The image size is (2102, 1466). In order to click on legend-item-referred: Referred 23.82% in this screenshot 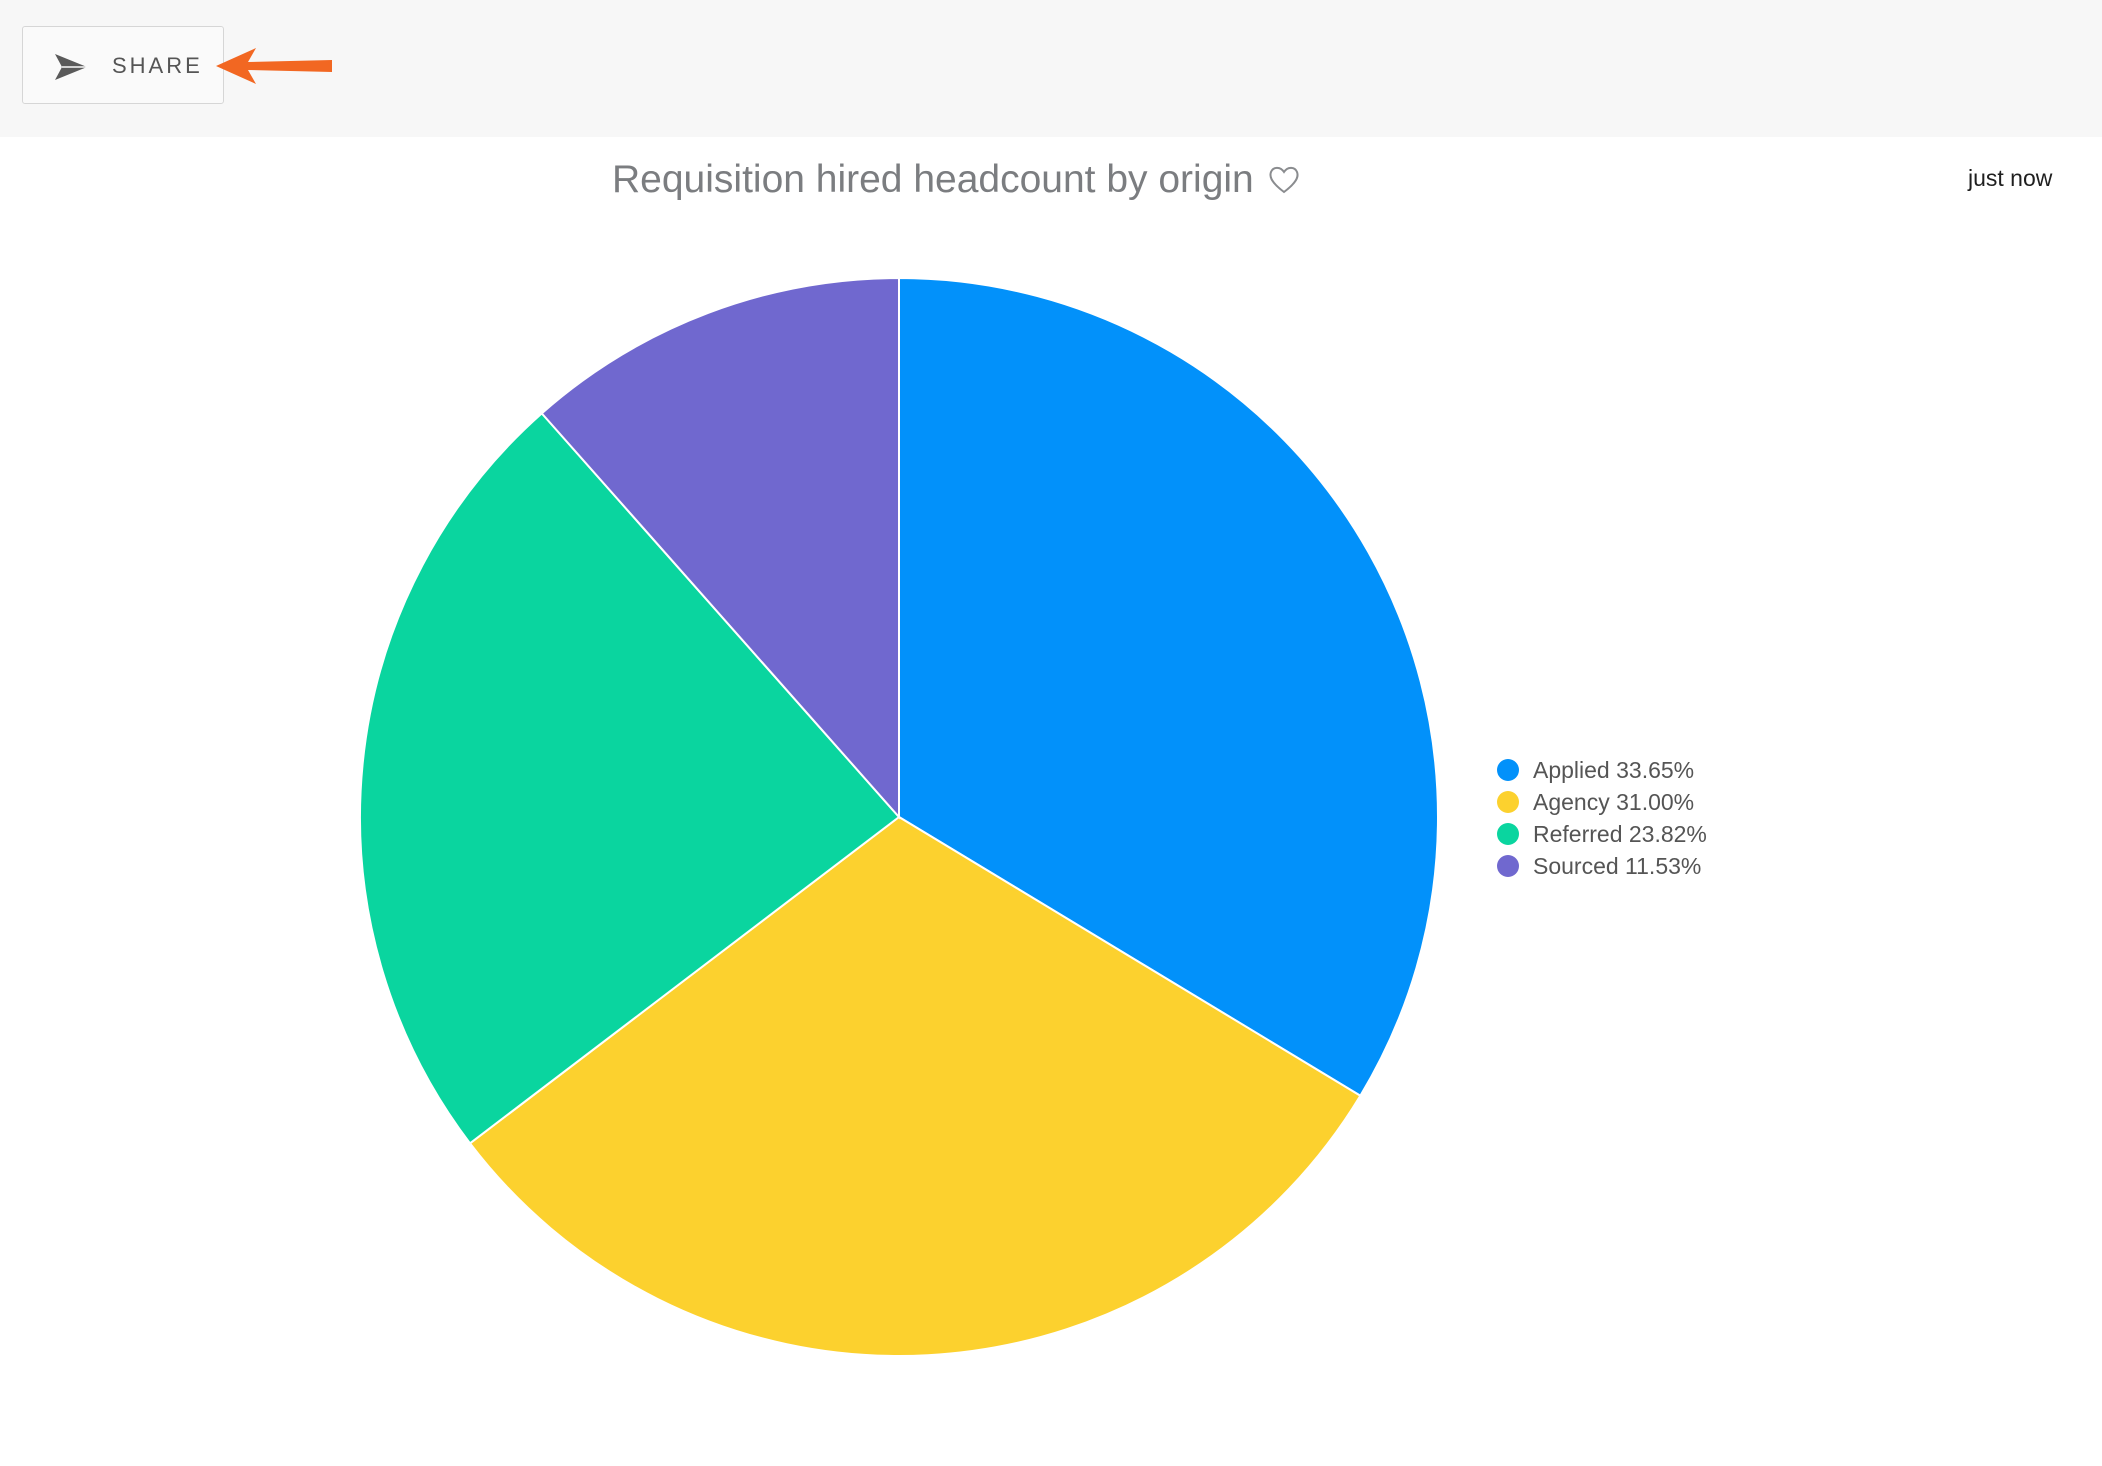, I will do `click(1602, 834)`.